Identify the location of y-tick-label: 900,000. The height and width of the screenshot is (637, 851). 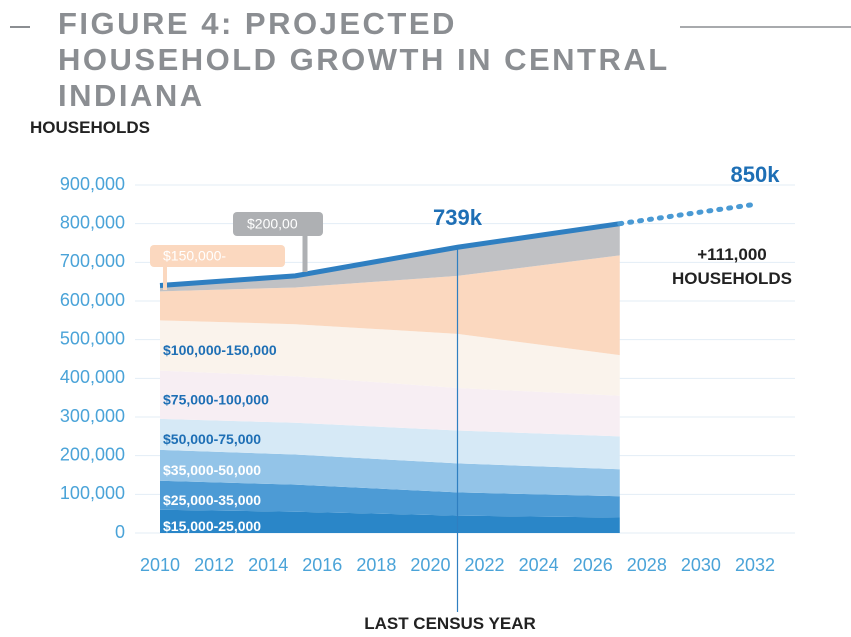
(92, 184).